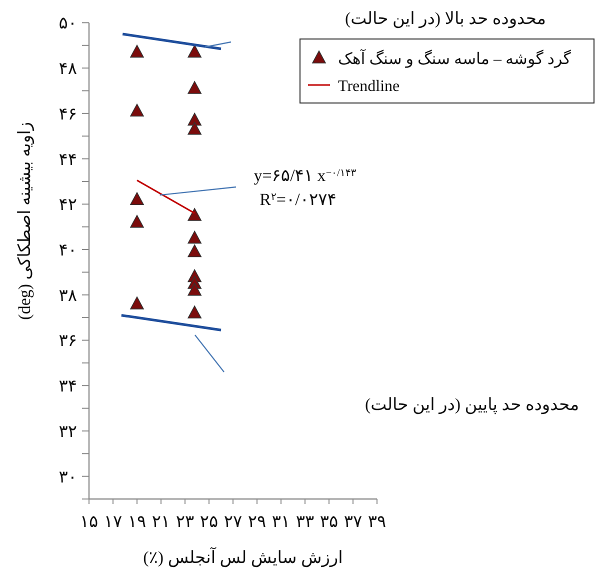 Image resolution: width=597 pixels, height=568 pixels. What do you see at coordinates (305, 521) in the screenshot?
I see `x-tick-label: ۳۳` at bounding box center [305, 521].